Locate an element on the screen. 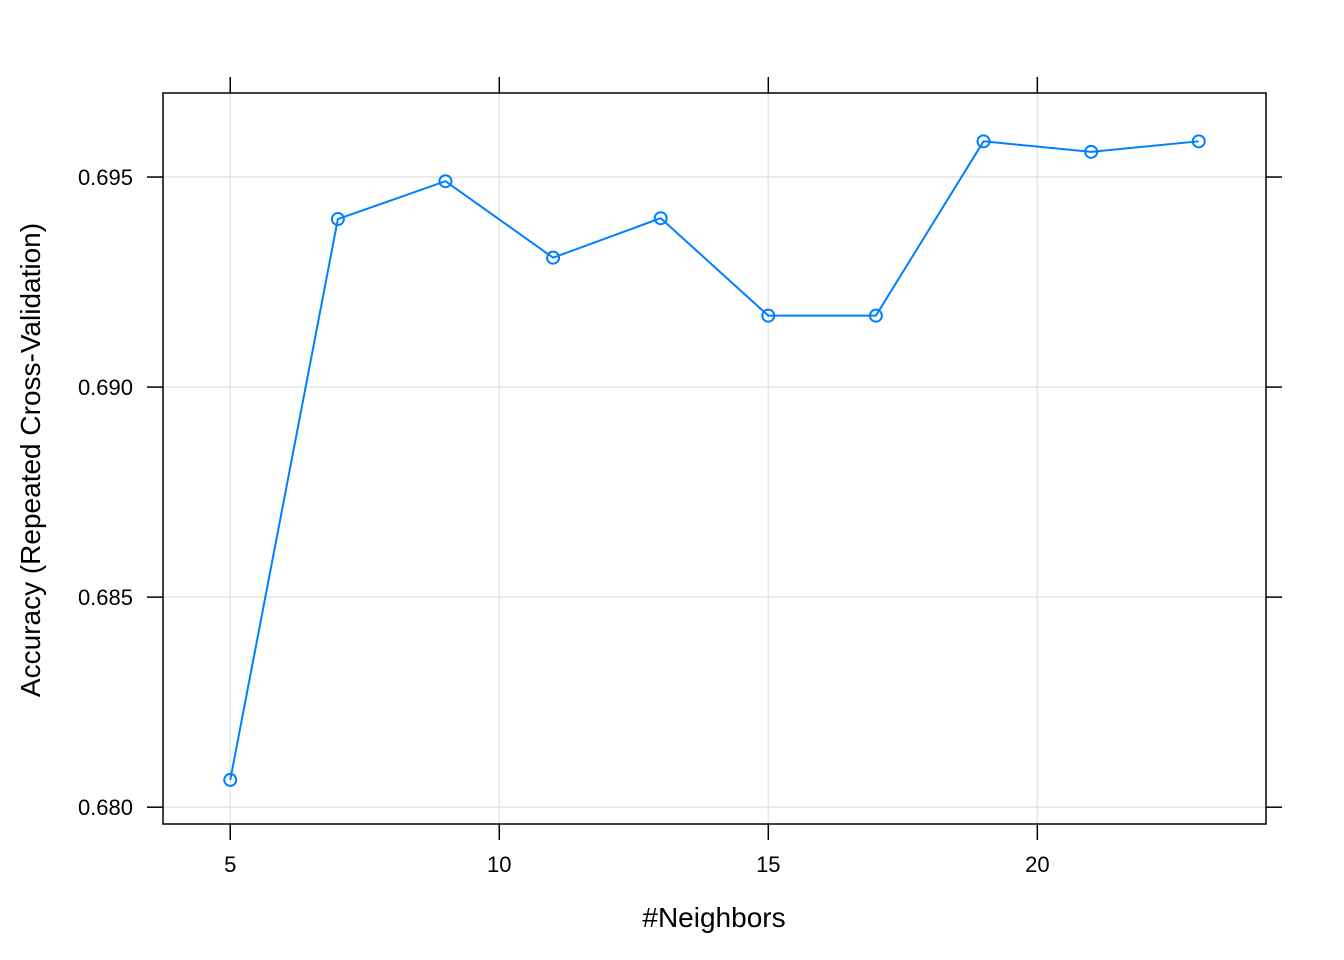 This screenshot has width=1344, height=960. x-tick-label: 20 is located at coordinates (1037, 864).